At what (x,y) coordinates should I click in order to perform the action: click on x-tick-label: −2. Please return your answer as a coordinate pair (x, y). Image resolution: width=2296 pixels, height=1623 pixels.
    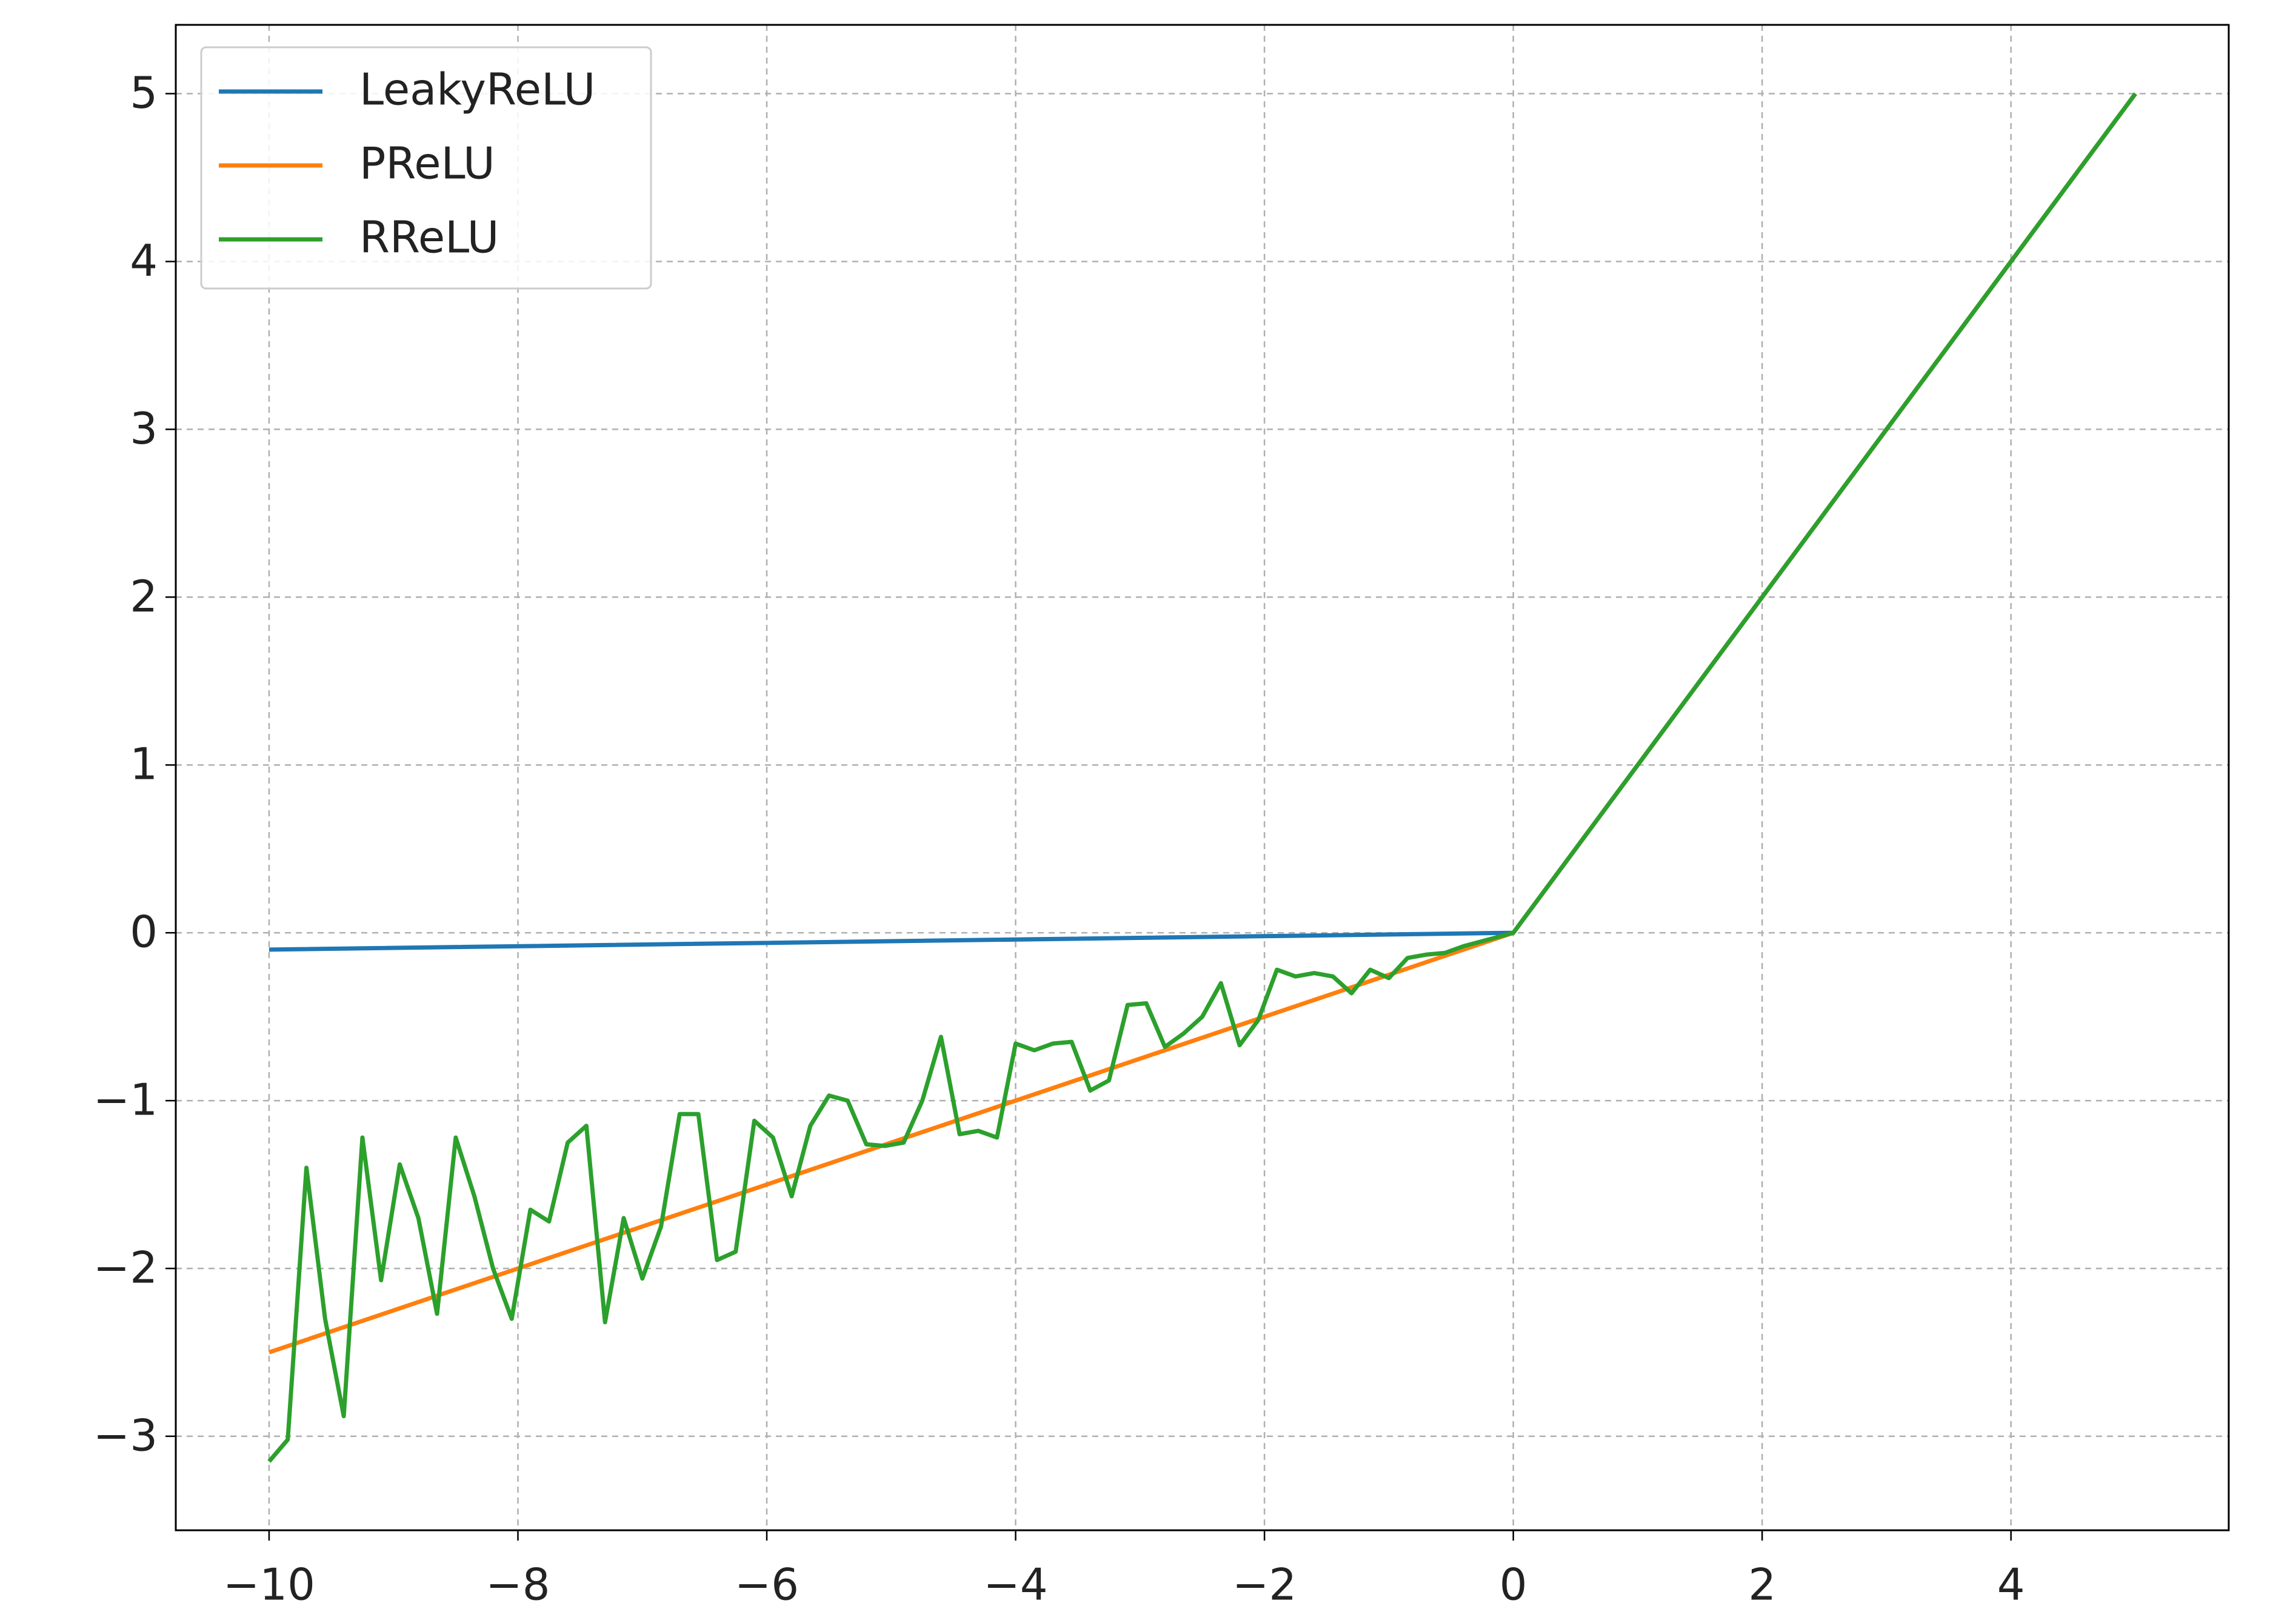
    Looking at the image, I should click on (1264, 1585).